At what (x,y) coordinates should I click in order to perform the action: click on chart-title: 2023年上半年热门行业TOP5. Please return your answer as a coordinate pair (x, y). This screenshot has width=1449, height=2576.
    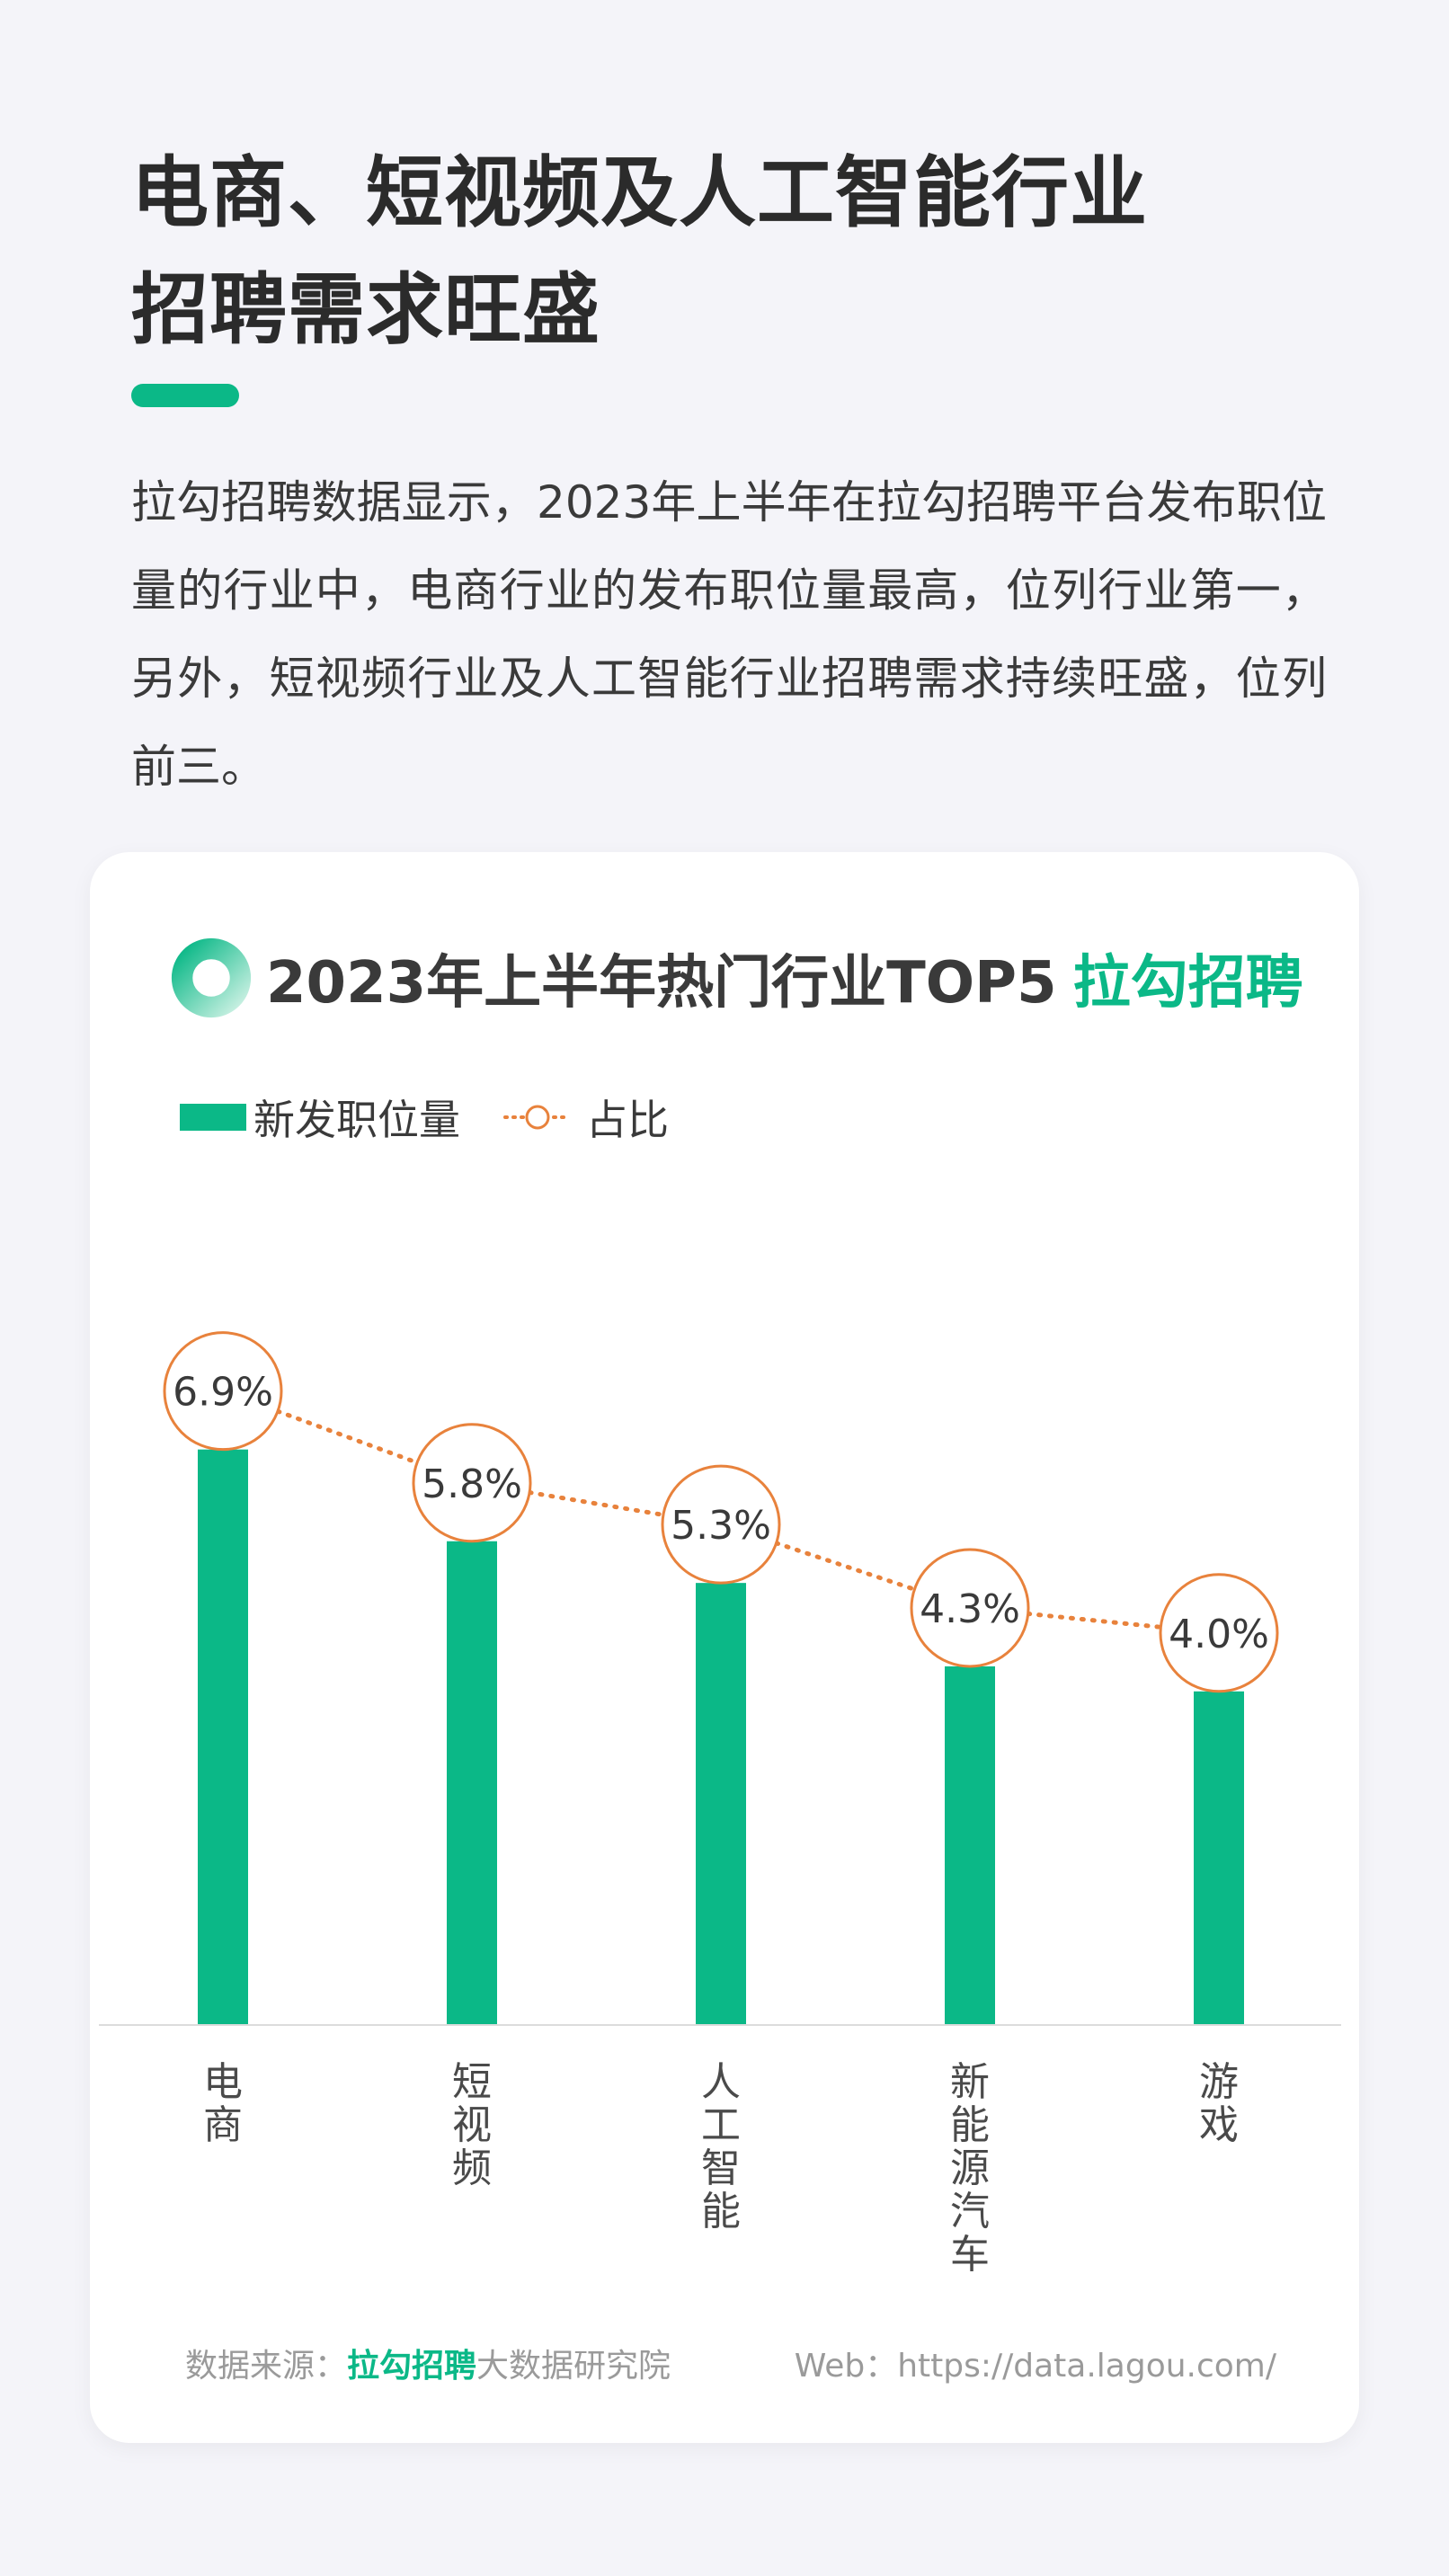
    Looking at the image, I should click on (661, 984).